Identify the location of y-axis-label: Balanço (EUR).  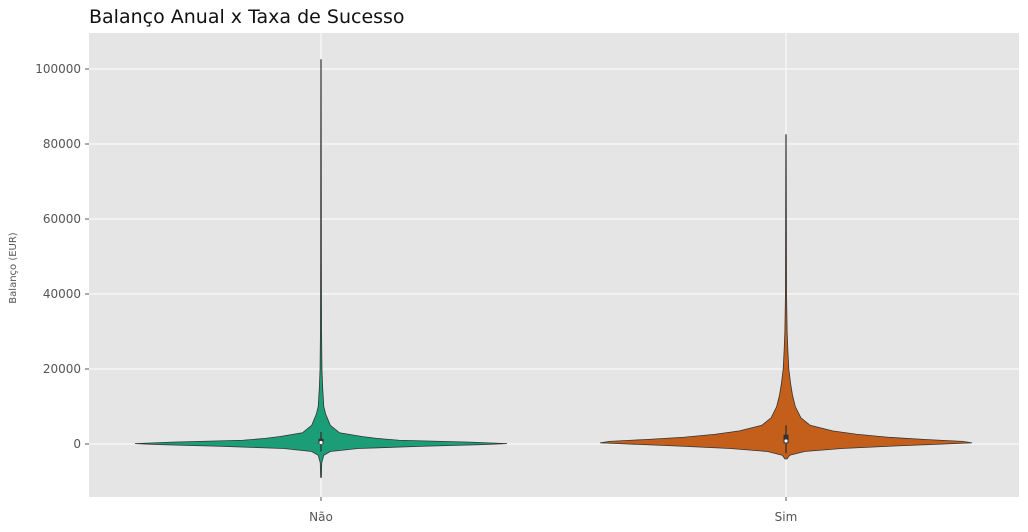
(13, 268).